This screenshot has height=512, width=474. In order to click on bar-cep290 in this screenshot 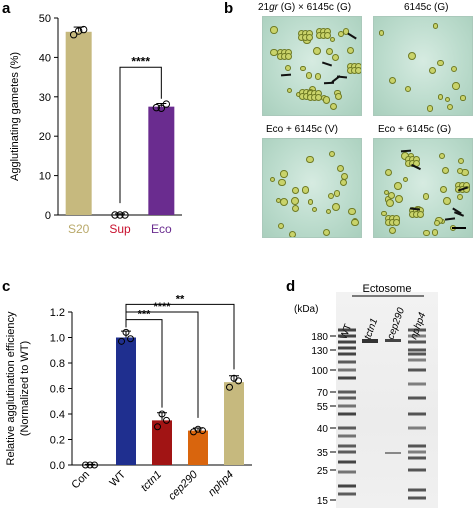, I will do `click(198, 447)`.